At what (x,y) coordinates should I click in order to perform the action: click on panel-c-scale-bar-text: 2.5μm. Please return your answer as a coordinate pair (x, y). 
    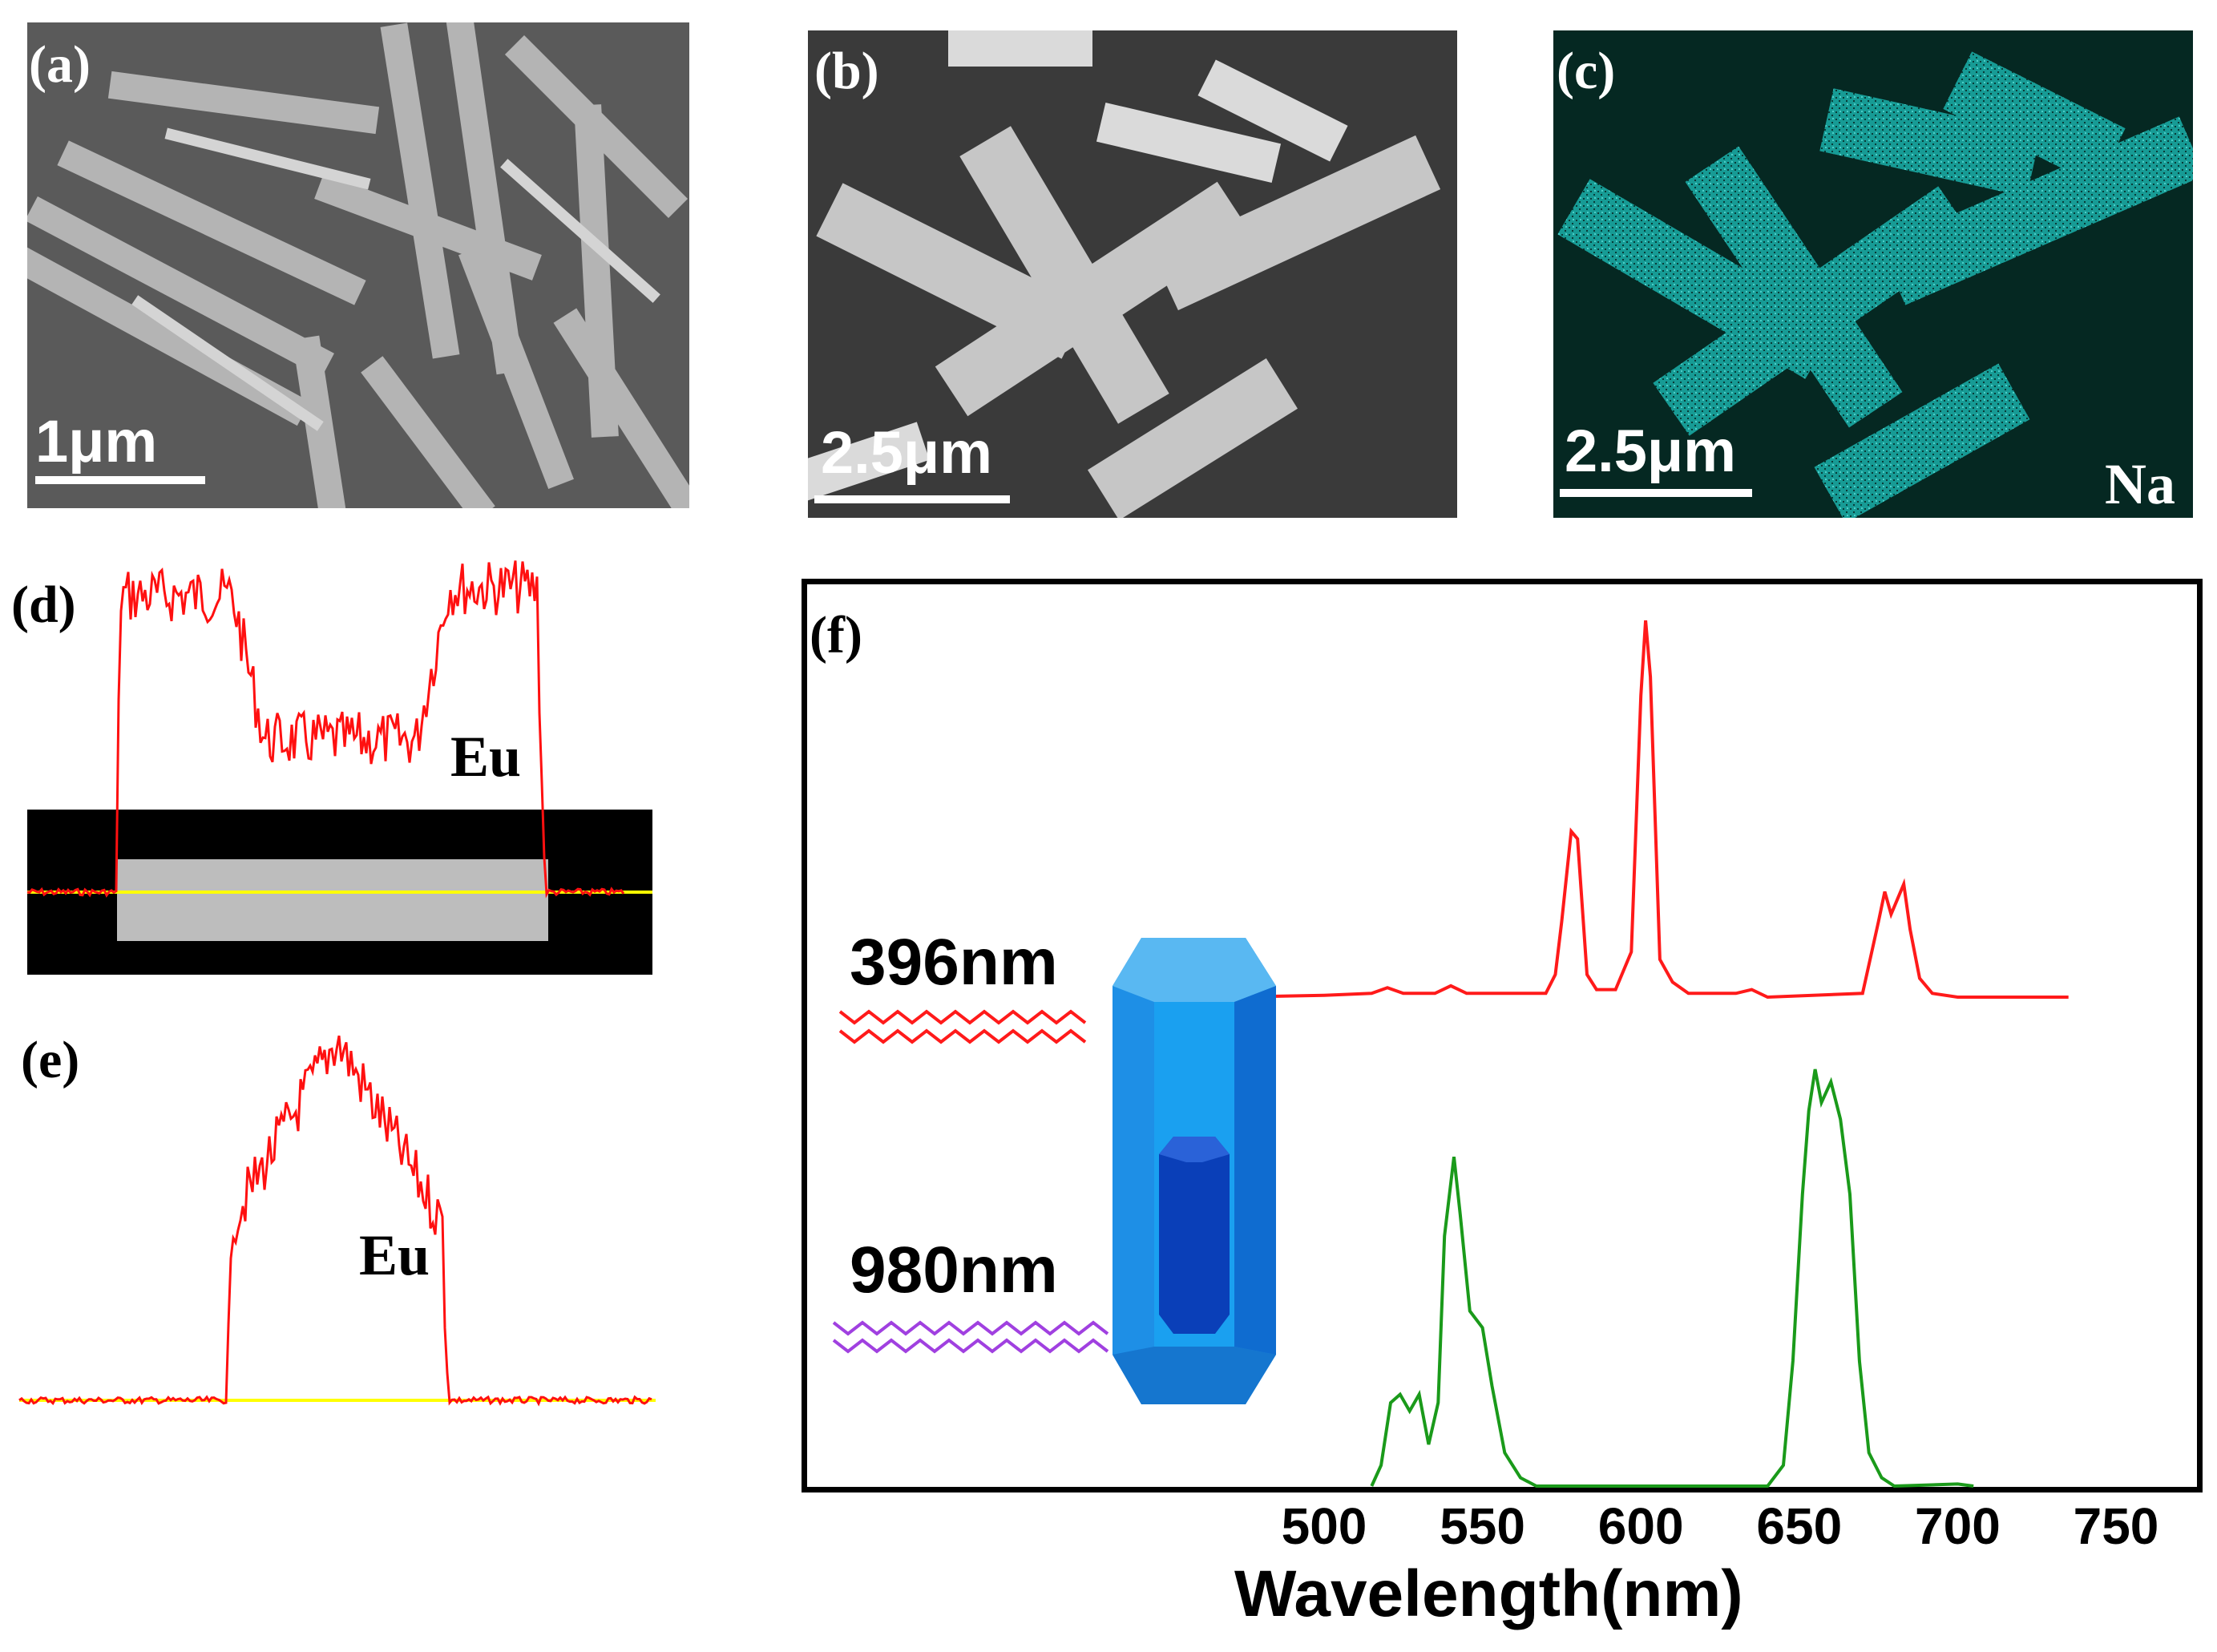
    Looking at the image, I should click on (1650, 451).